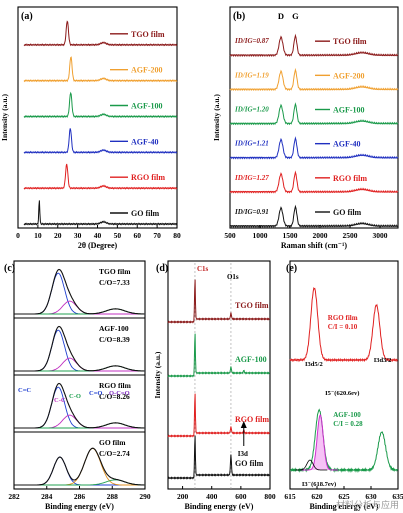 Image resolution: width=403 pixels, height=513 pixels. Describe the element at coordinates (27, 16) in the screenshot. I see `panel-a-letter: (a)` at that location.